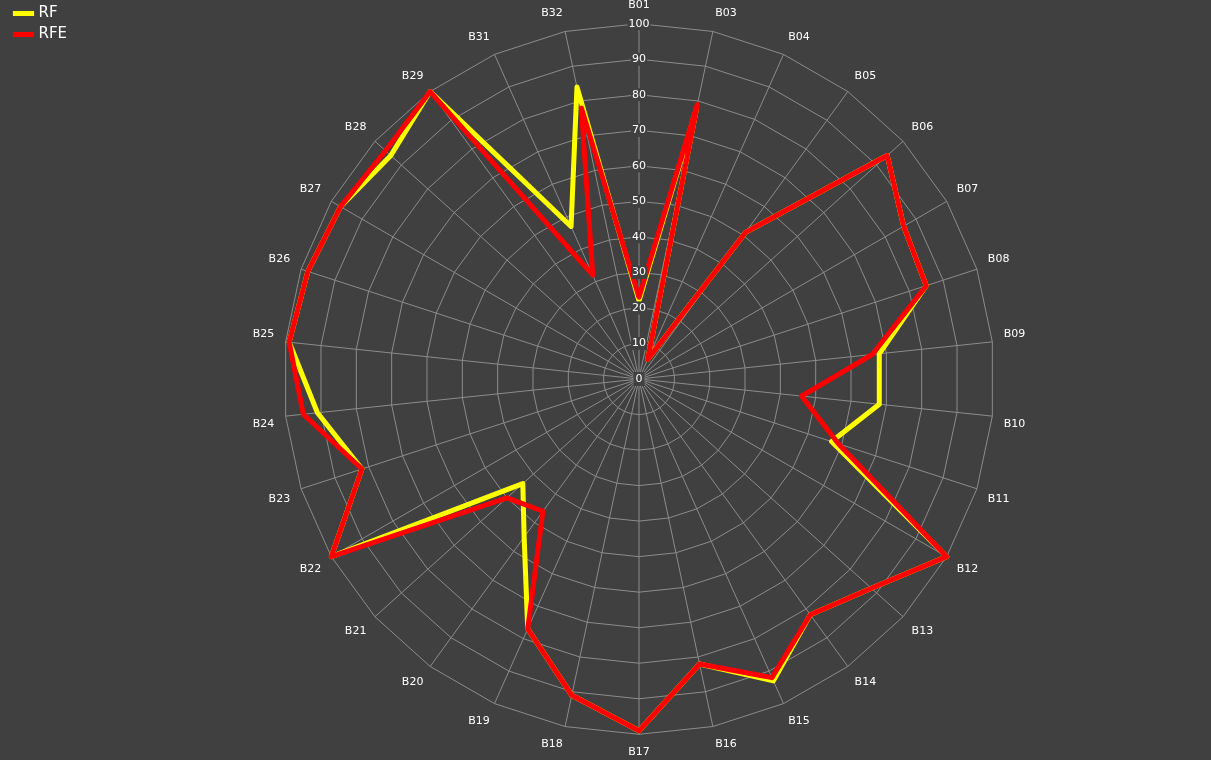  Describe the element at coordinates (552, 13) in the screenshot. I see `spoke-label: B32` at that location.